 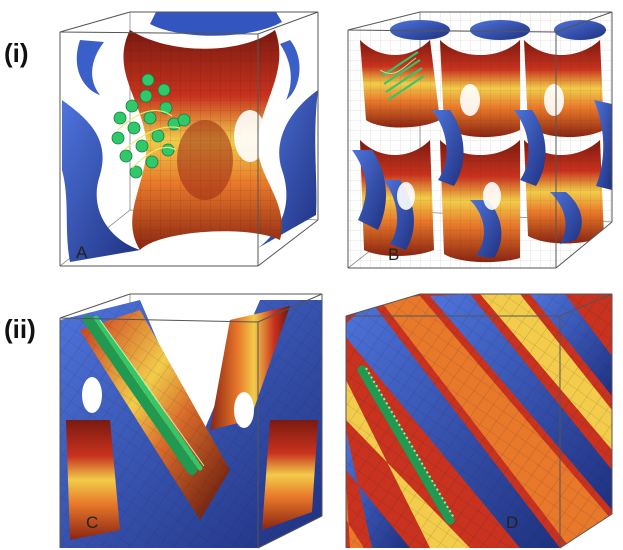 What do you see at coordinates (512, 522) in the screenshot?
I see `panel-label-d: D` at bounding box center [512, 522].